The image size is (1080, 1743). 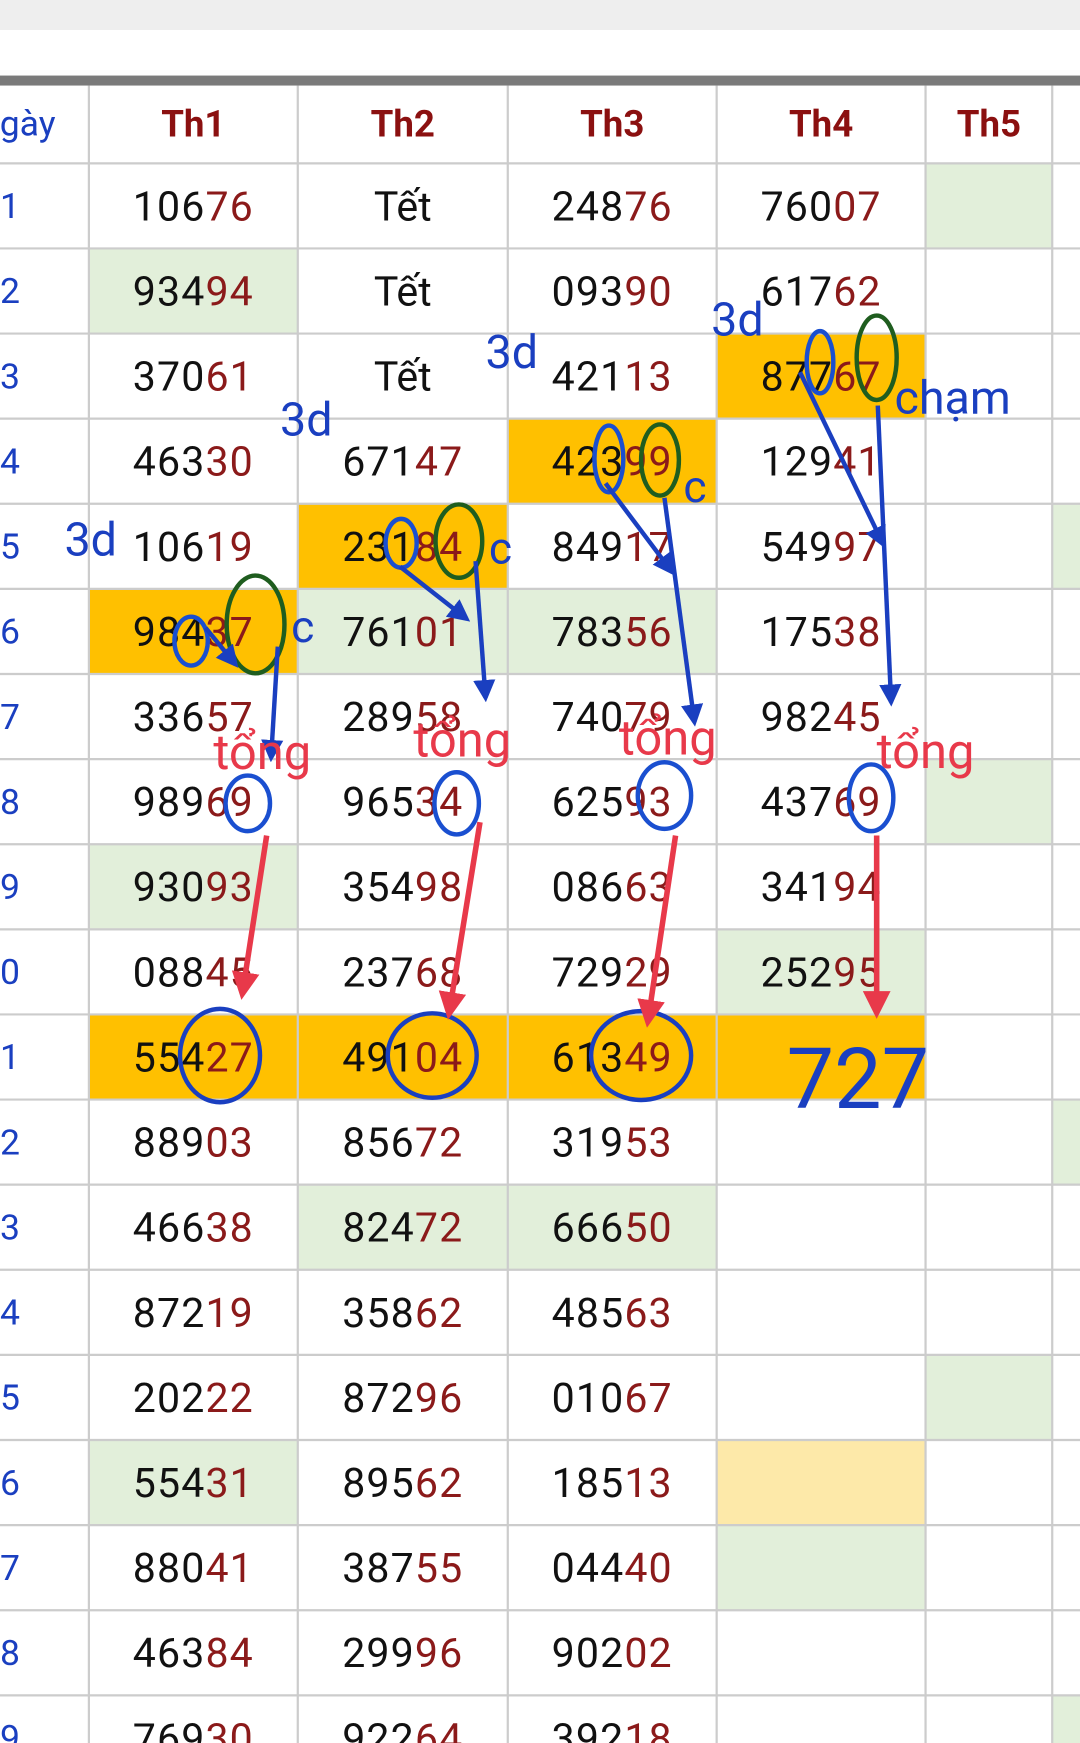 I want to click on number-head: 880, so click(x=169, y=1569).